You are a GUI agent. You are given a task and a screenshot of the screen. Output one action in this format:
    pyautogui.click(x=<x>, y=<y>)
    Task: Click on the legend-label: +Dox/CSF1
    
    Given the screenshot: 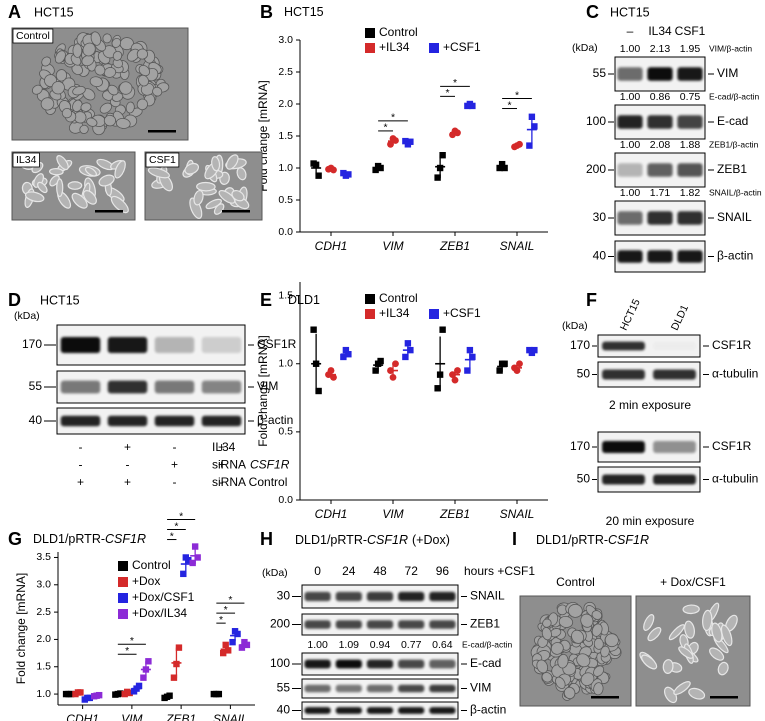 What is the action you would take?
    pyautogui.click(x=163, y=597)
    